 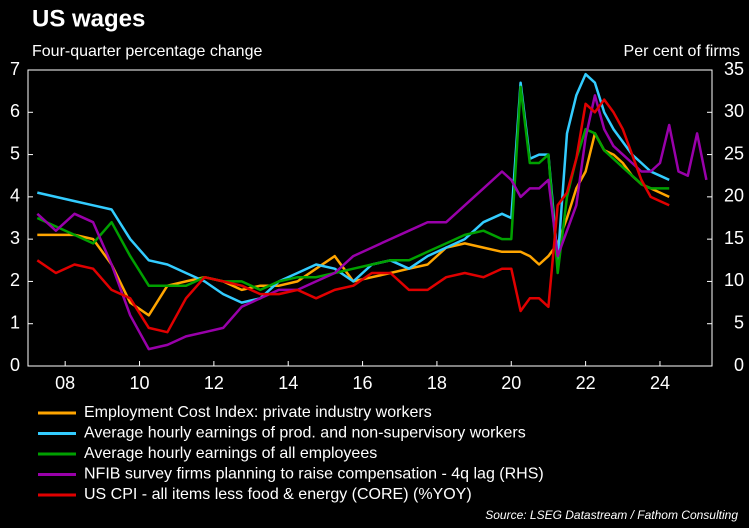 I want to click on chart-title: US wages, so click(x=88, y=18).